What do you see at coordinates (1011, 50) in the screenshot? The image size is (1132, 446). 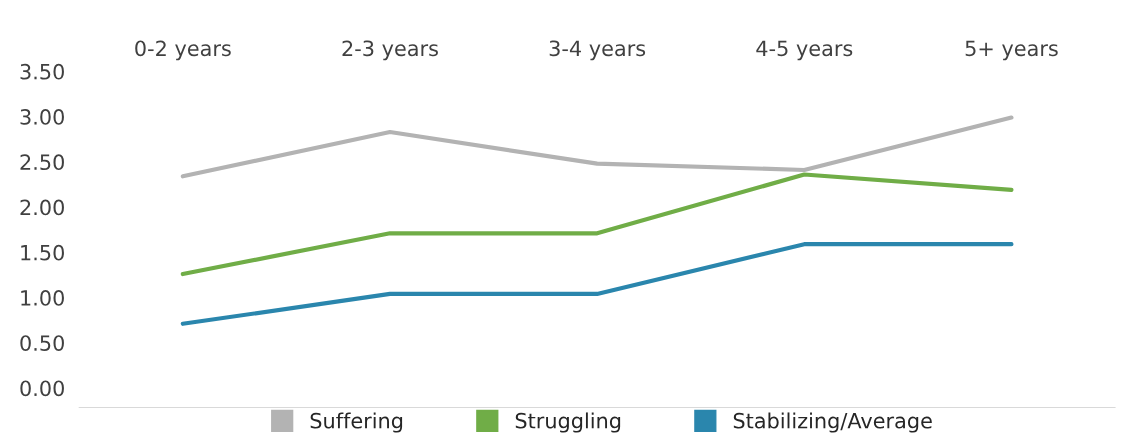 I see `x-tick-label: 5+ years` at bounding box center [1011, 50].